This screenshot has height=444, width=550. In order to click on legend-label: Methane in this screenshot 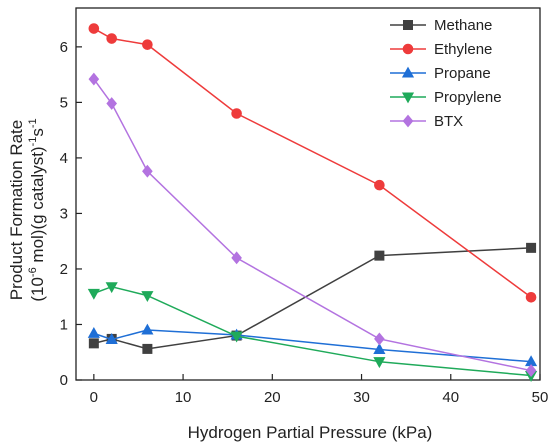, I will do `click(463, 25)`.